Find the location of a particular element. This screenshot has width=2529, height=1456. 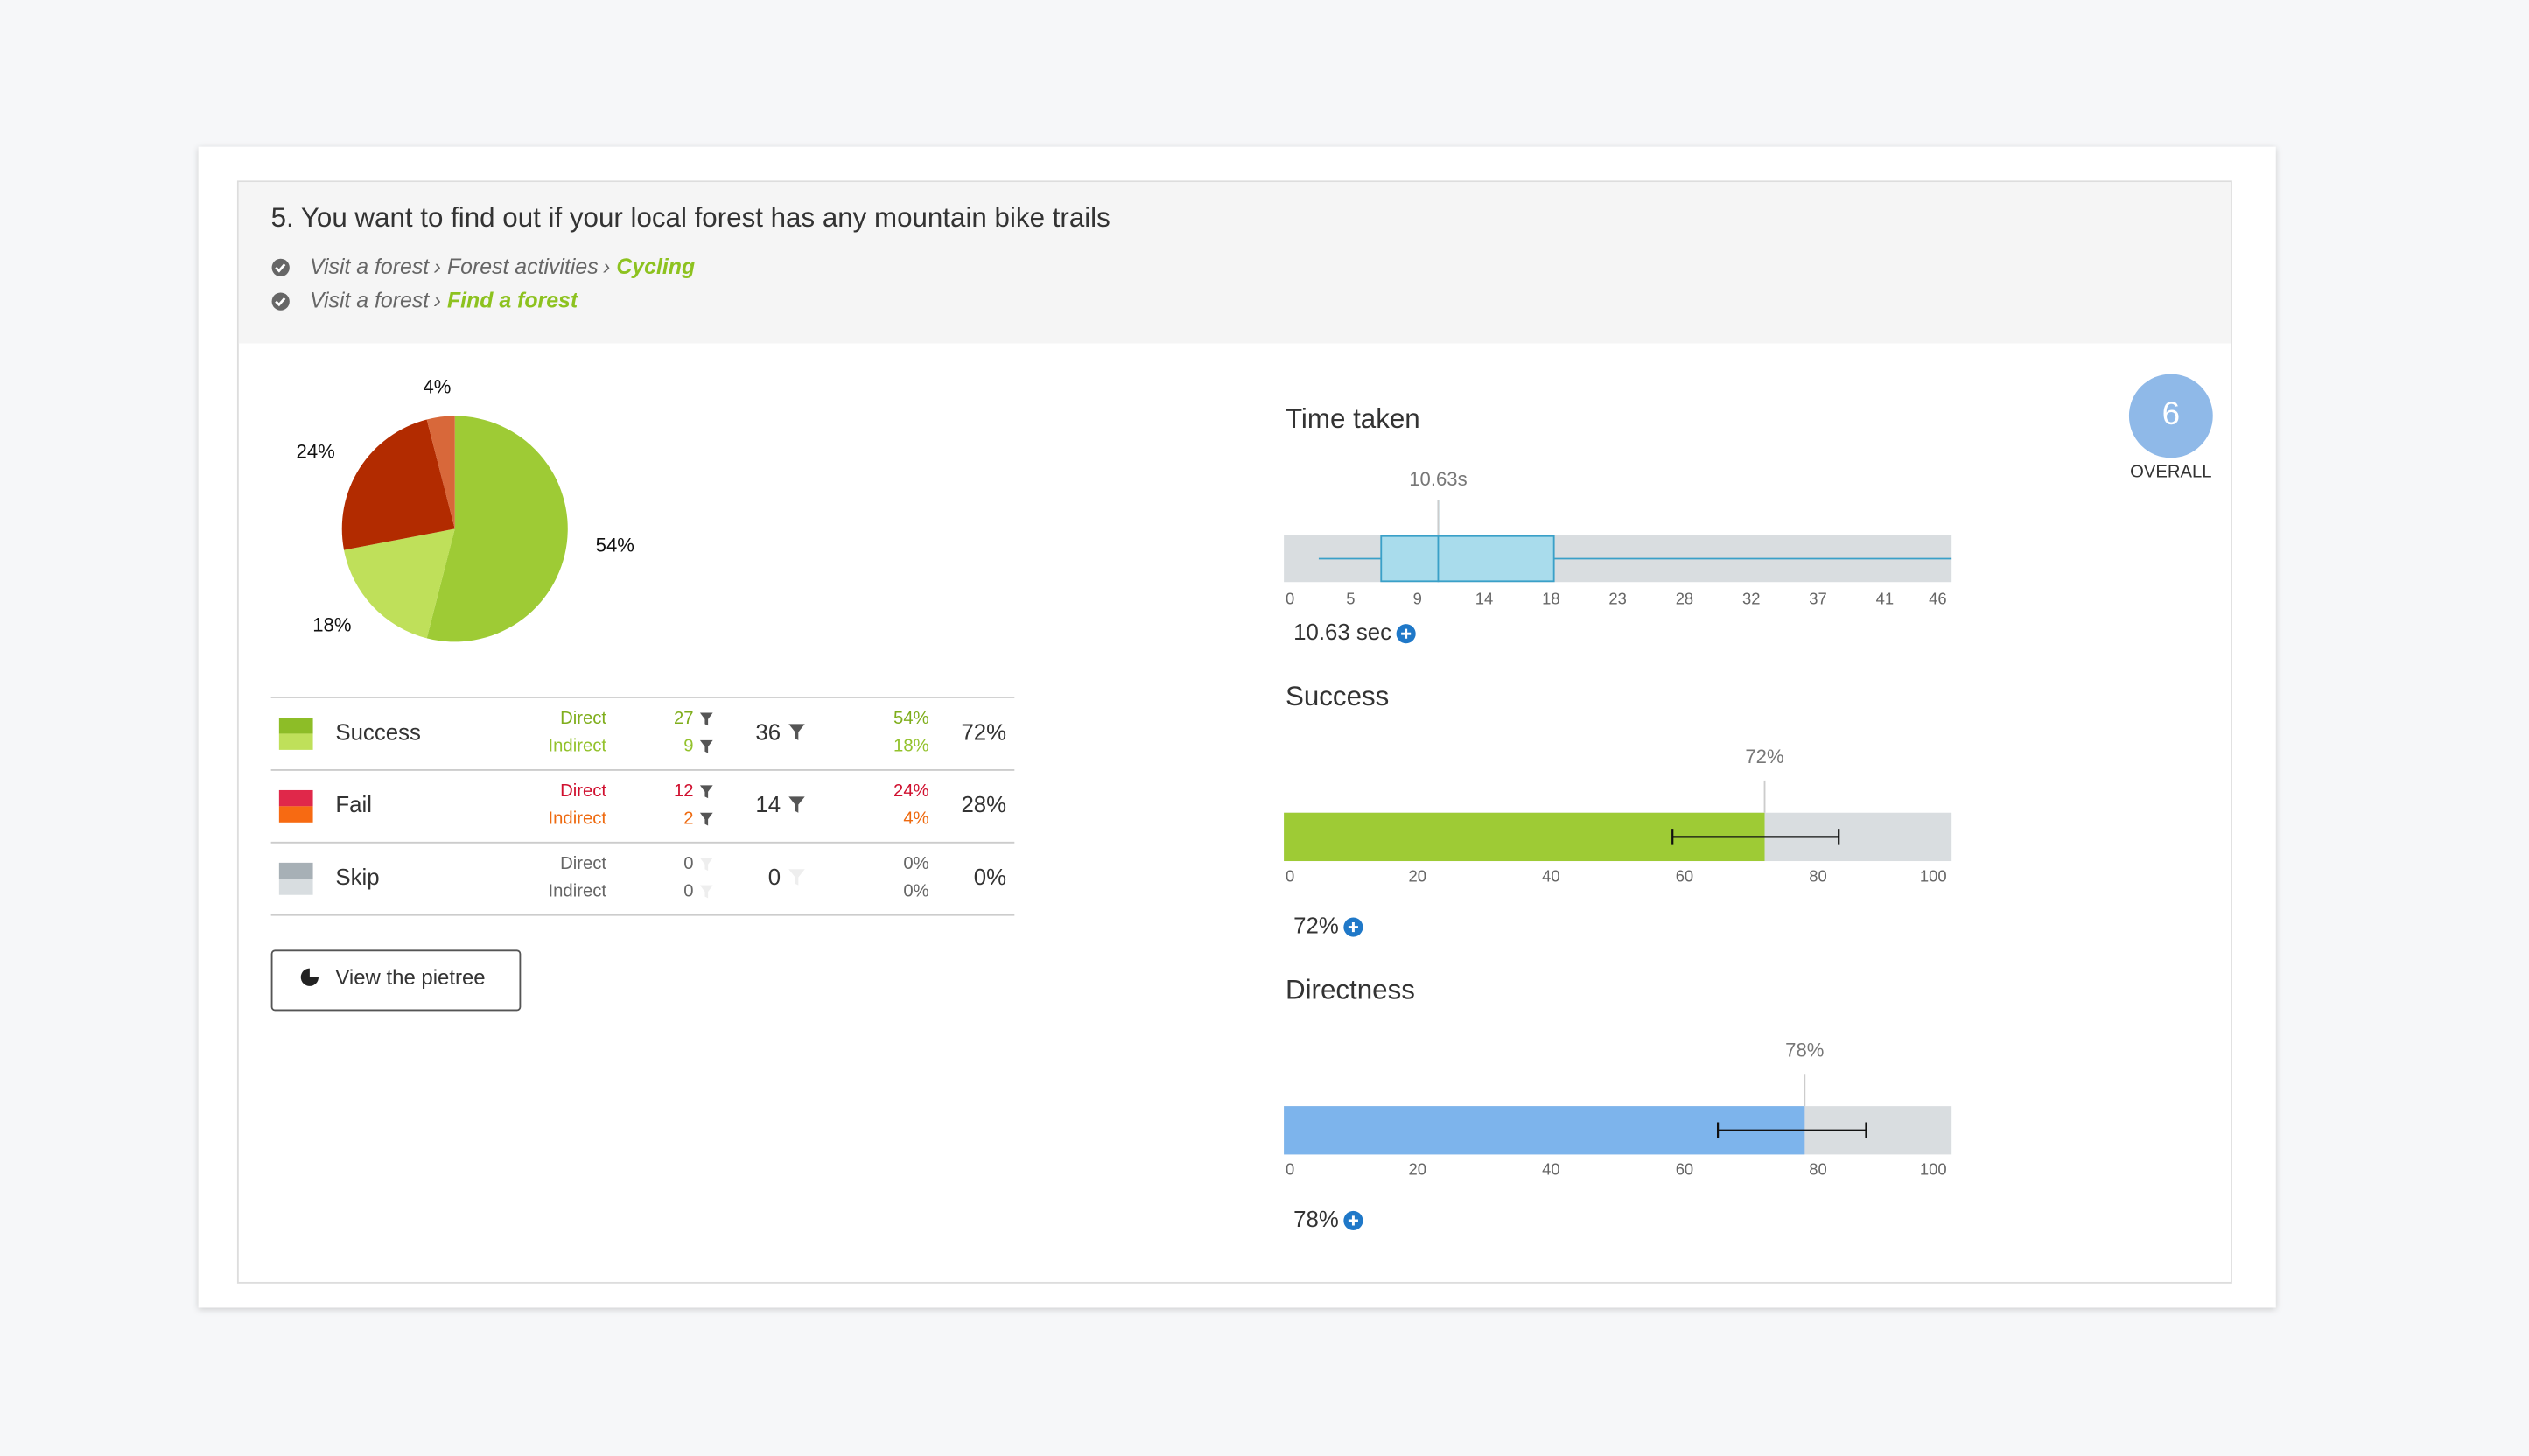

total-count: 36 is located at coordinates (768, 732).